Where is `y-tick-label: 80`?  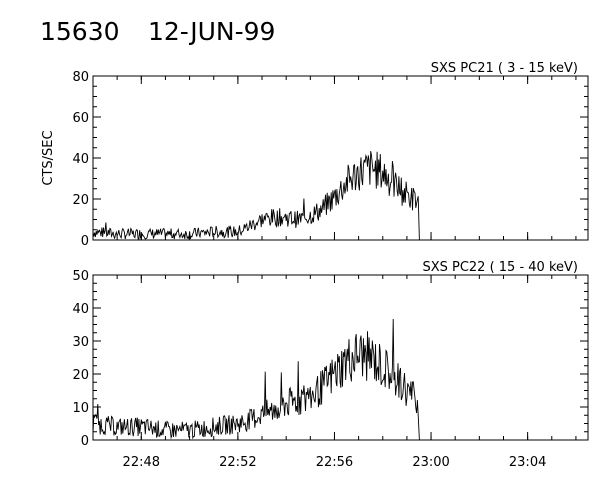
y-tick-label: 80 is located at coordinates (80, 77).